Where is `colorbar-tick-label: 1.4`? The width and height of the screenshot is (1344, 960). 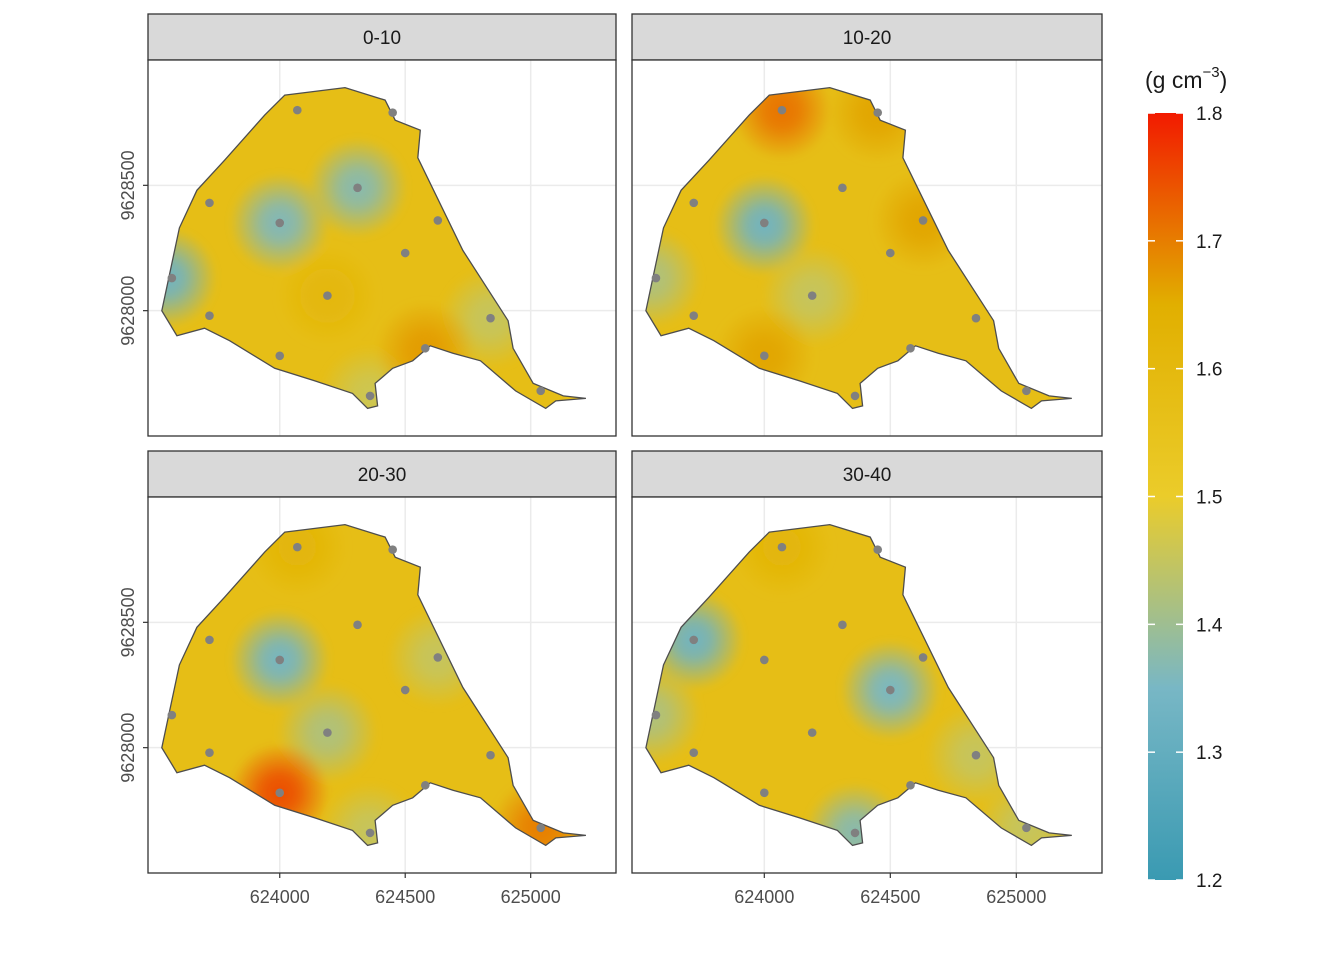 colorbar-tick-label: 1.4 is located at coordinates (1209, 625).